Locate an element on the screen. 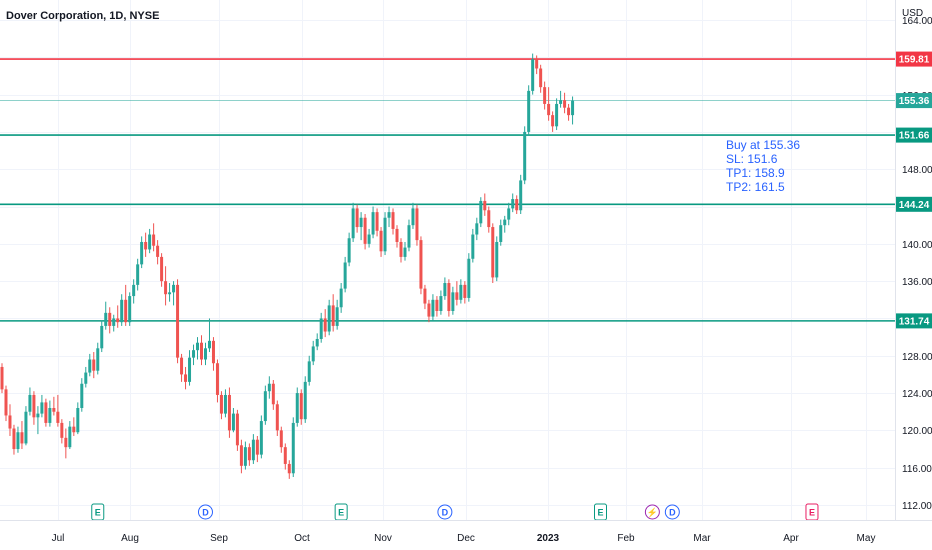 The image size is (932, 550). time-axis: Jul Aug Sep Oct Nov Dec 2023 Feb Mar Apr May is located at coordinates (464, 538).